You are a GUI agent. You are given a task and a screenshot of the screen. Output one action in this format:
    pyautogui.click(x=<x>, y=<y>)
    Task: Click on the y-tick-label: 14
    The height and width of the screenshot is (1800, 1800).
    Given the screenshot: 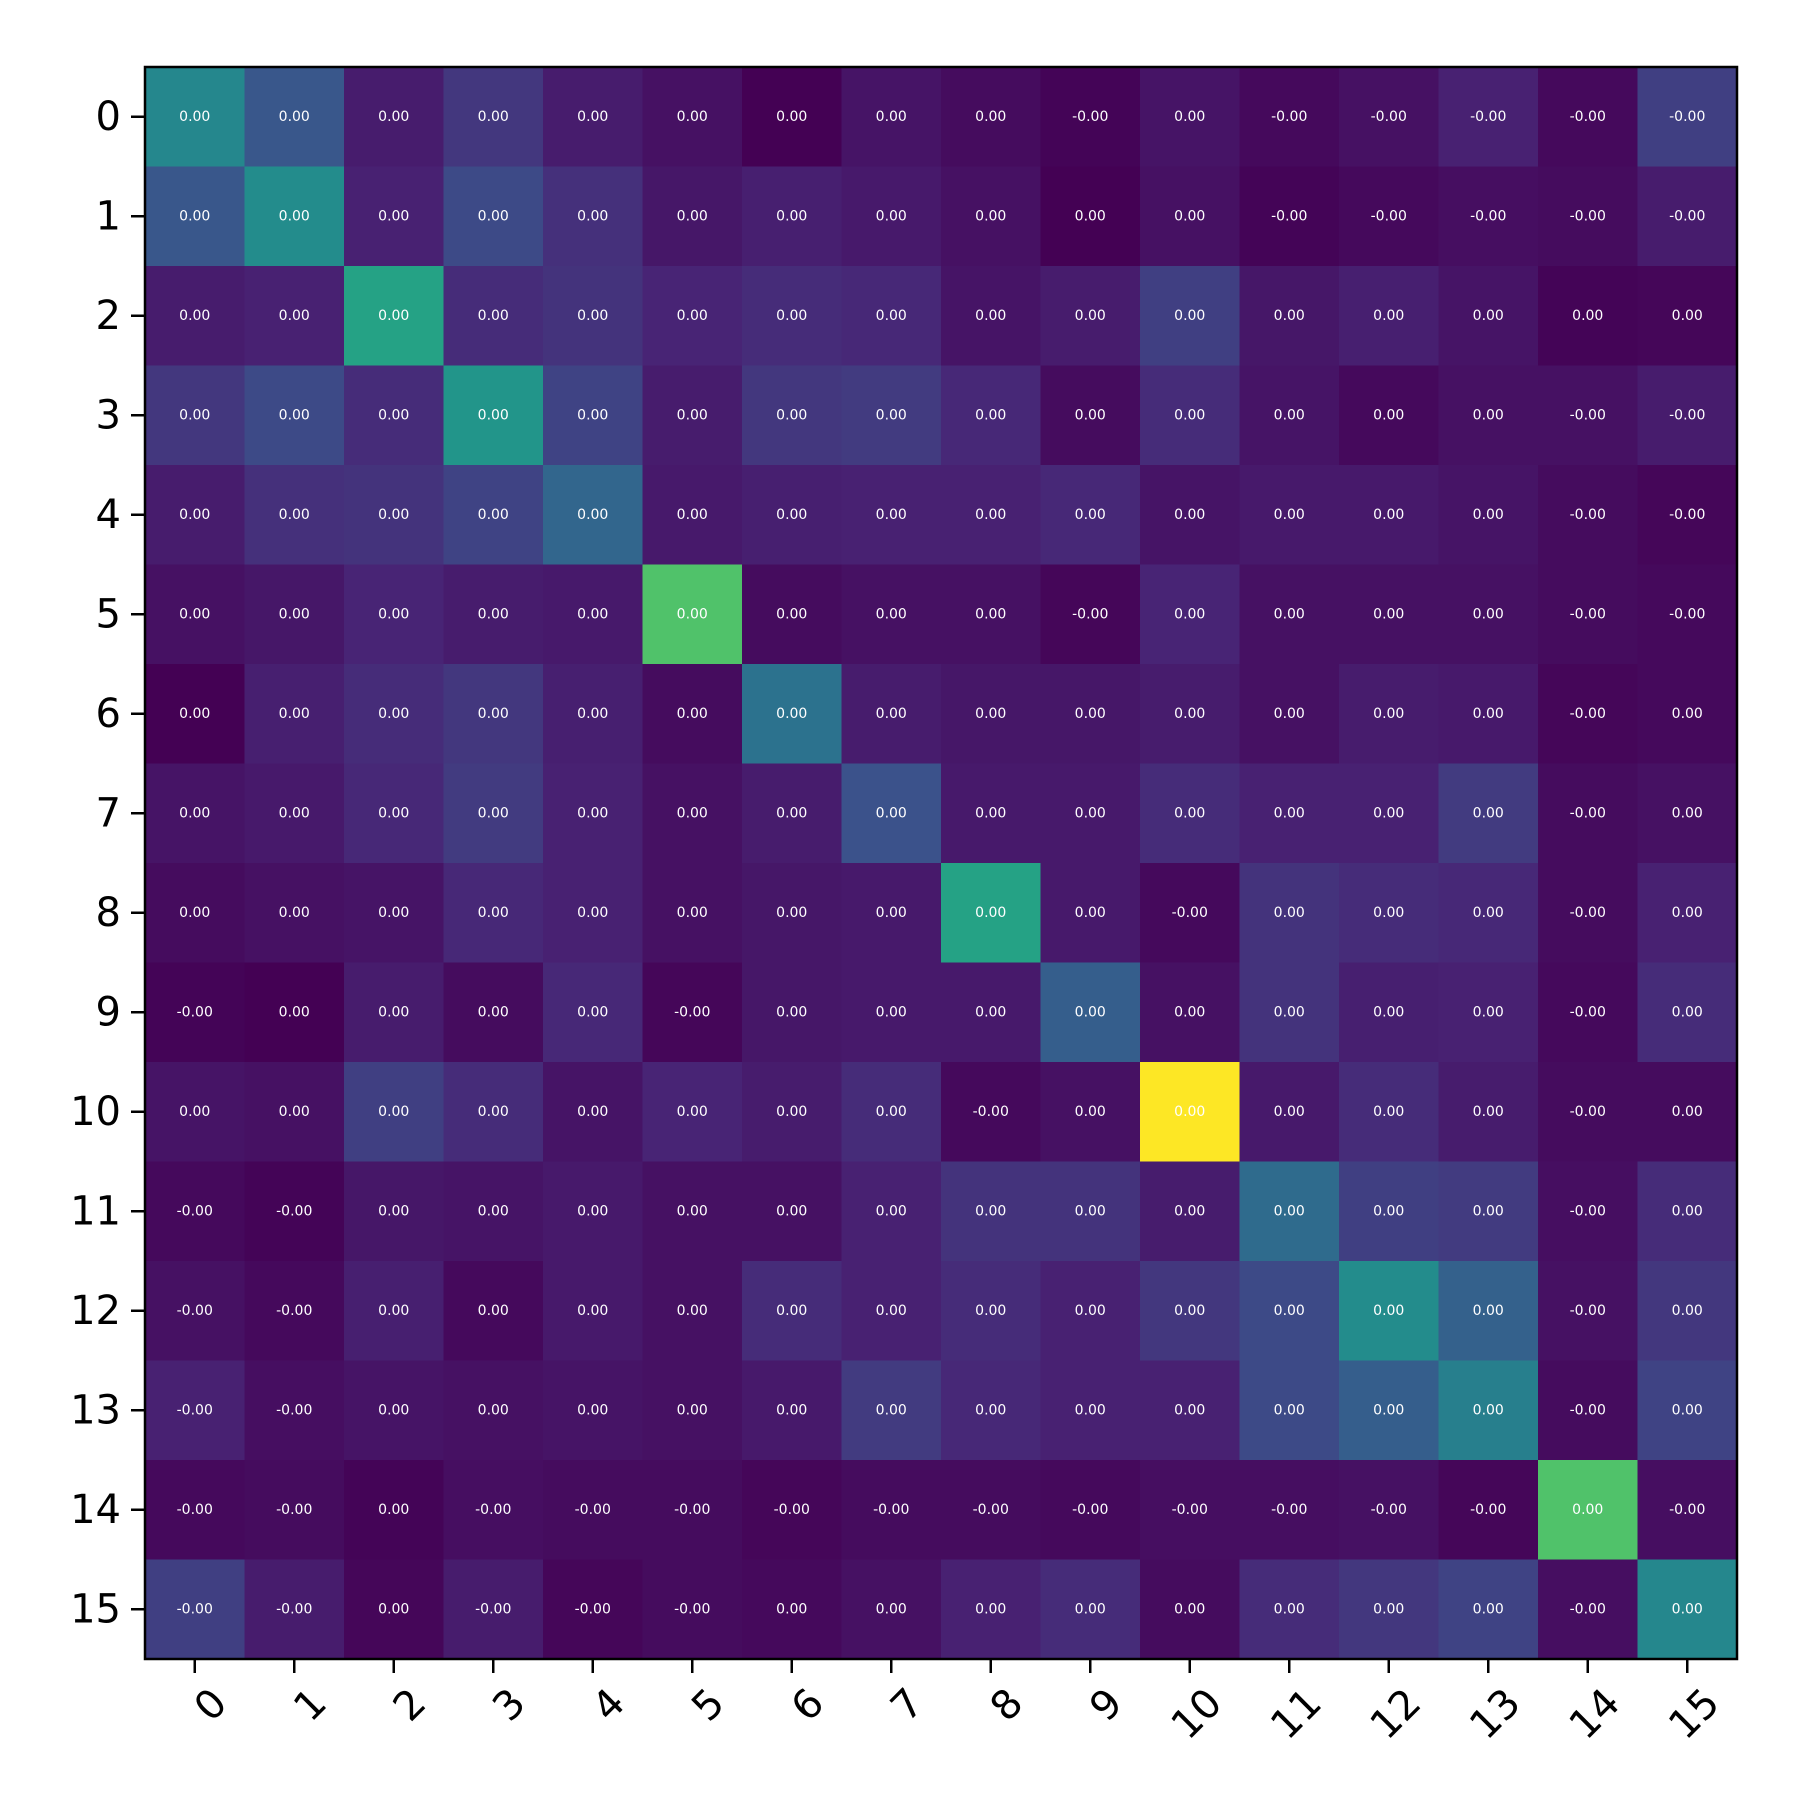 What is the action you would take?
    pyautogui.click(x=95, y=1510)
    